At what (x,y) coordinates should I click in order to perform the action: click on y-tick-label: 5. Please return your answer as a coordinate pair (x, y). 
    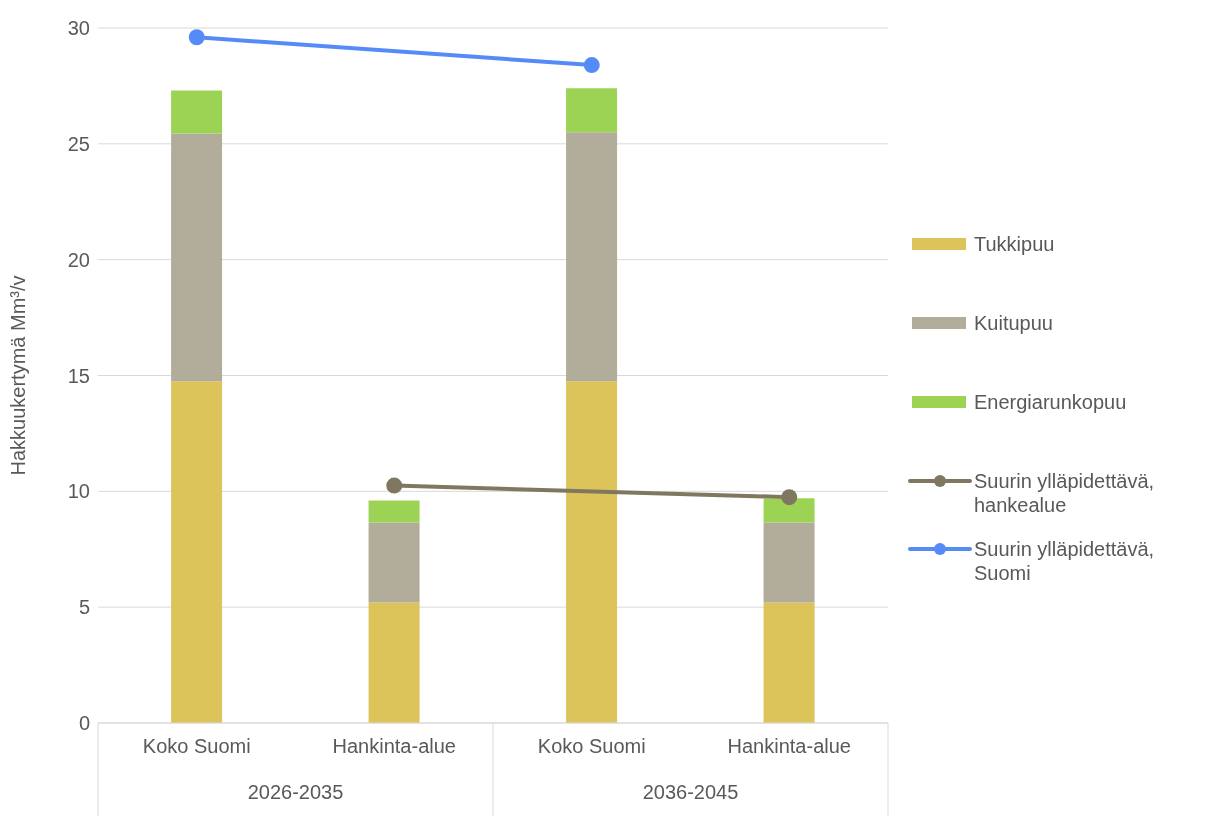
    Looking at the image, I should click on (84, 607).